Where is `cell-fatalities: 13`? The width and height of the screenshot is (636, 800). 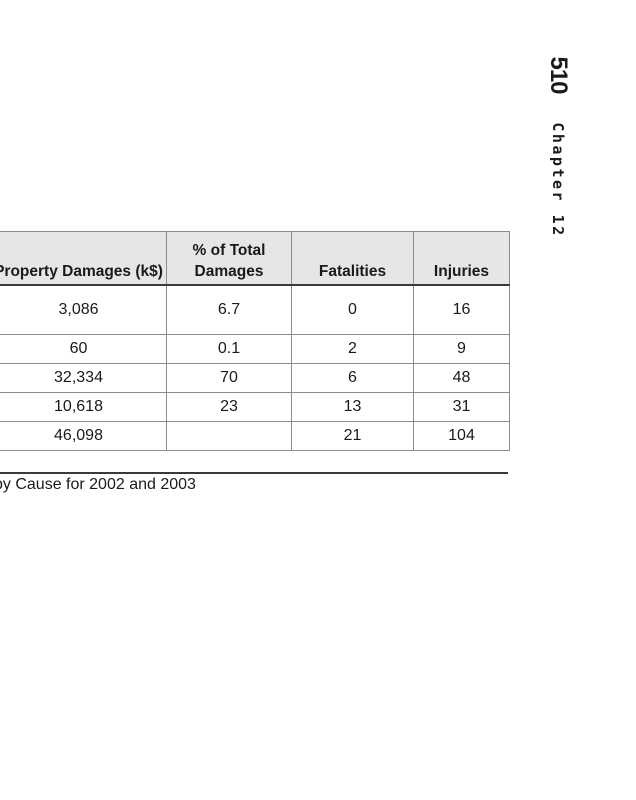
cell-fatalities: 13 is located at coordinates (352, 407).